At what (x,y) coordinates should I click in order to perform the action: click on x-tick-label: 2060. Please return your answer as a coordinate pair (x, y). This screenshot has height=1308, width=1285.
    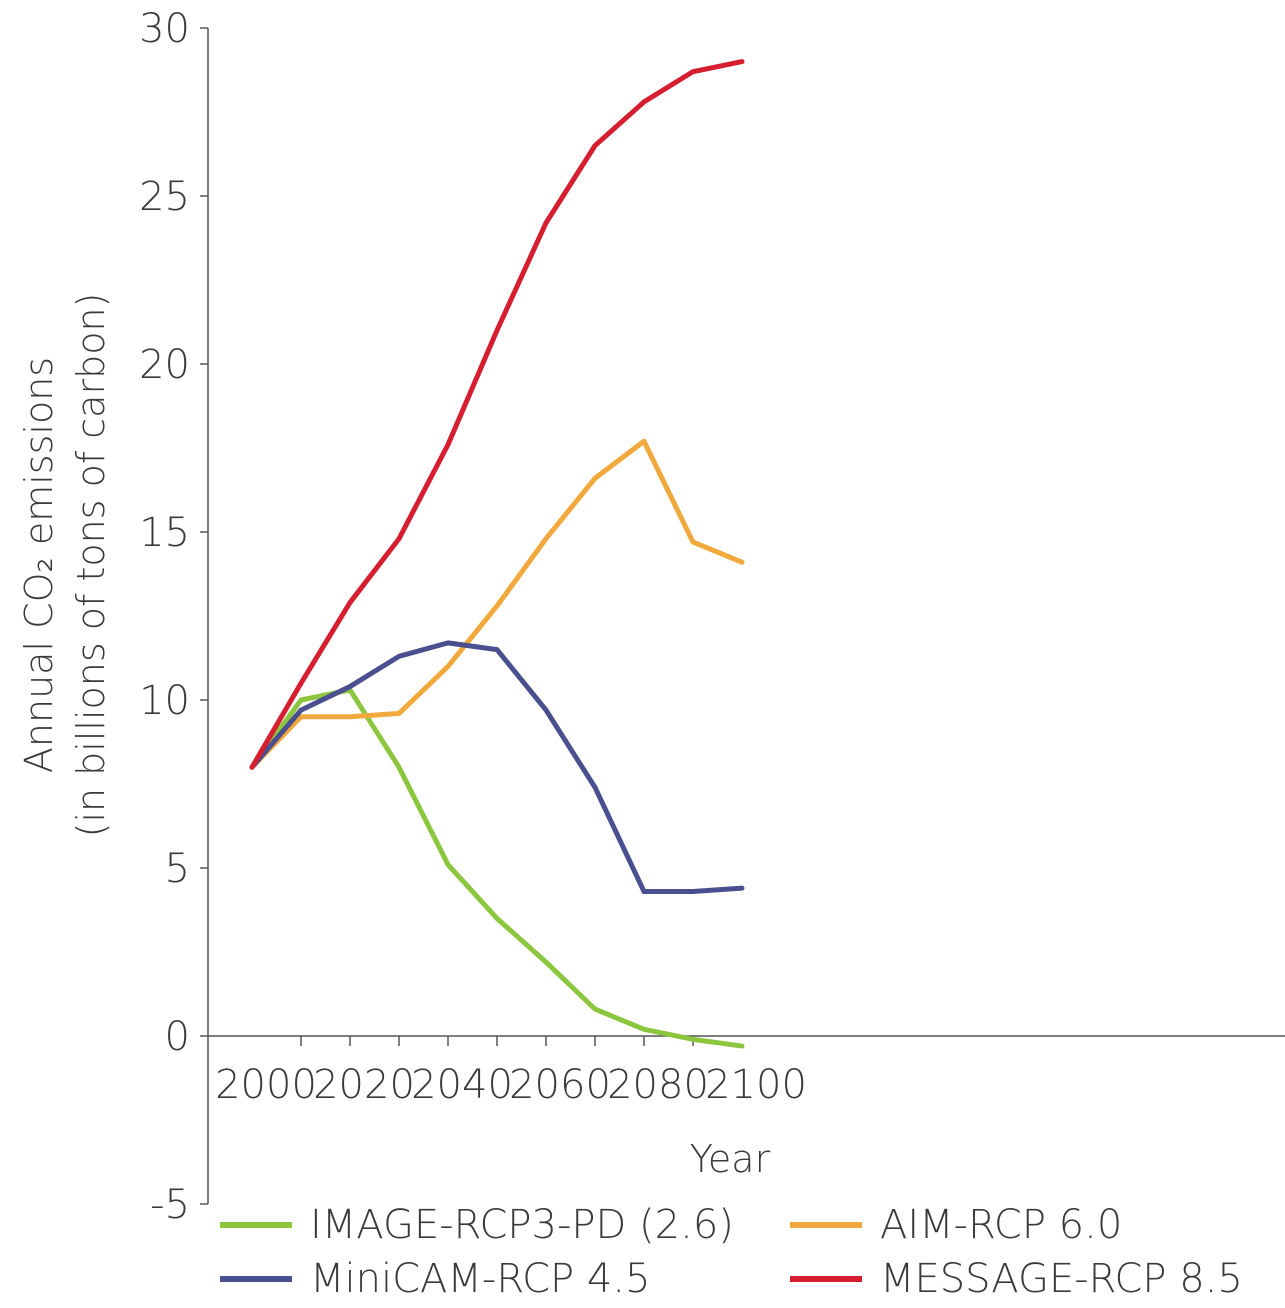
    Looking at the image, I should click on (560, 1085).